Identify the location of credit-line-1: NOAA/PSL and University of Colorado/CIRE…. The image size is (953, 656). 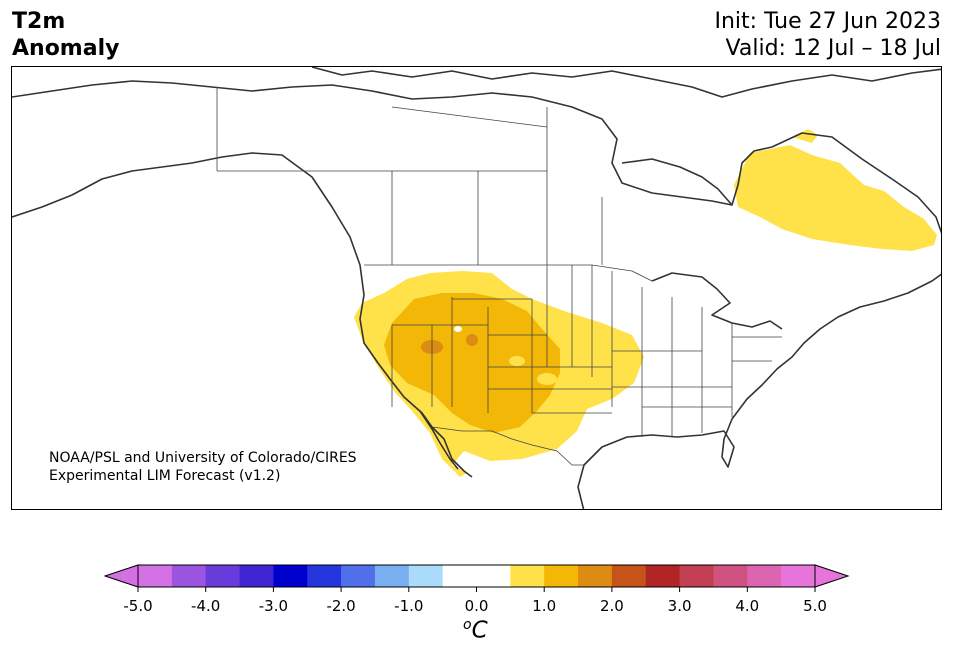
(203, 458).